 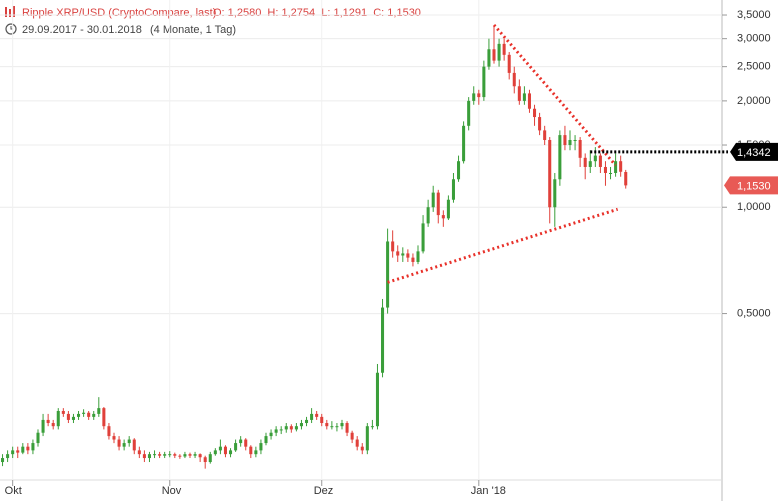 I want to click on instrument-title: Ripple XRP/USD (CryptoCompare, last), so click(x=119, y=13).